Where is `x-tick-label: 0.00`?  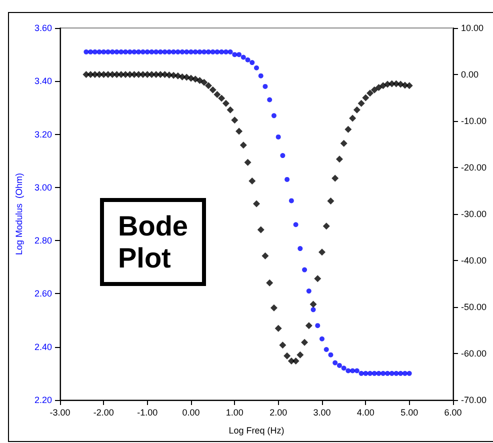 x-tick-label: 0.00 is located at coordinates (191, 413).